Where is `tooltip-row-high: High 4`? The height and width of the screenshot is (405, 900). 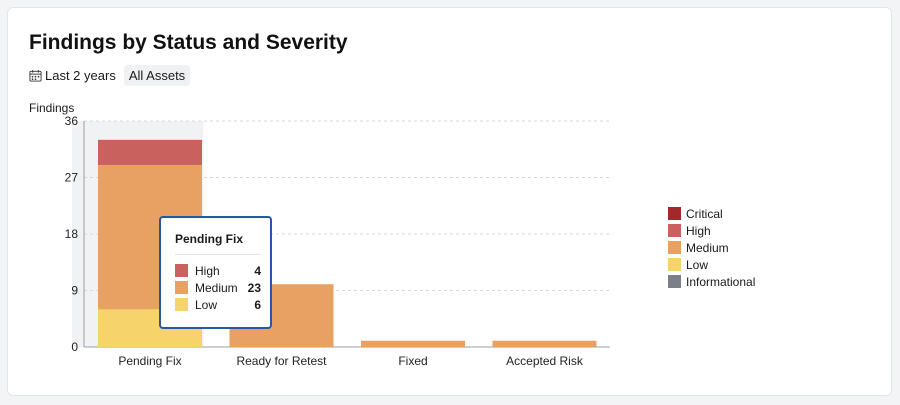
tooltip-row-high: High 4 is located at coordinates (218, 270).